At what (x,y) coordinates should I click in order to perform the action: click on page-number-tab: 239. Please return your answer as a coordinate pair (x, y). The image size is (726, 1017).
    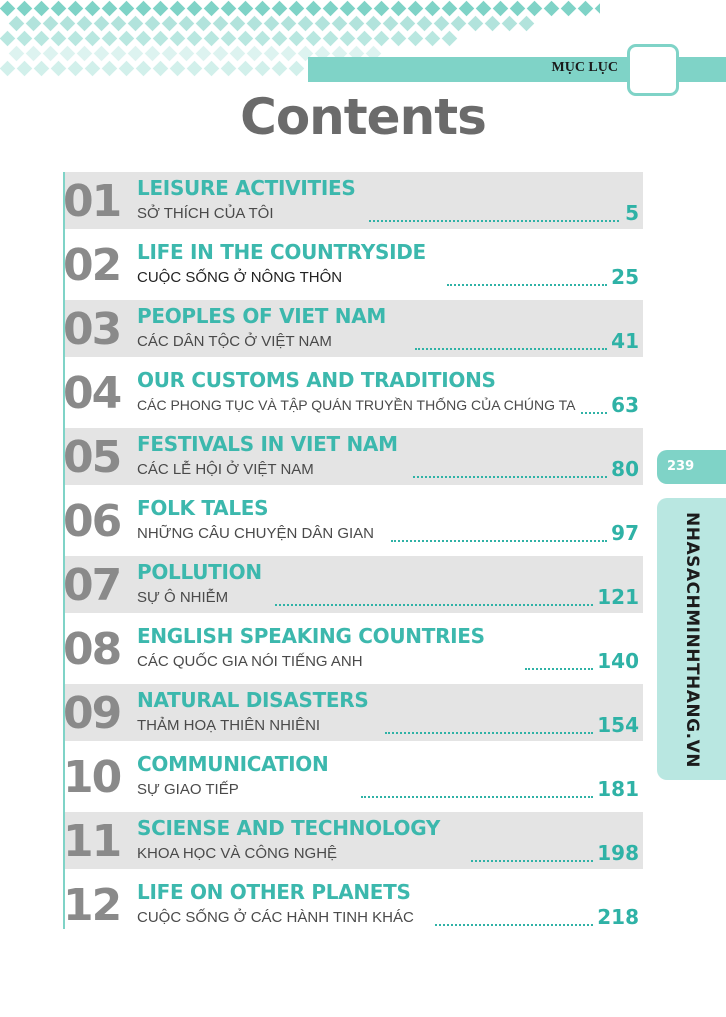
    Looking at the image, I should click on (691, 467).